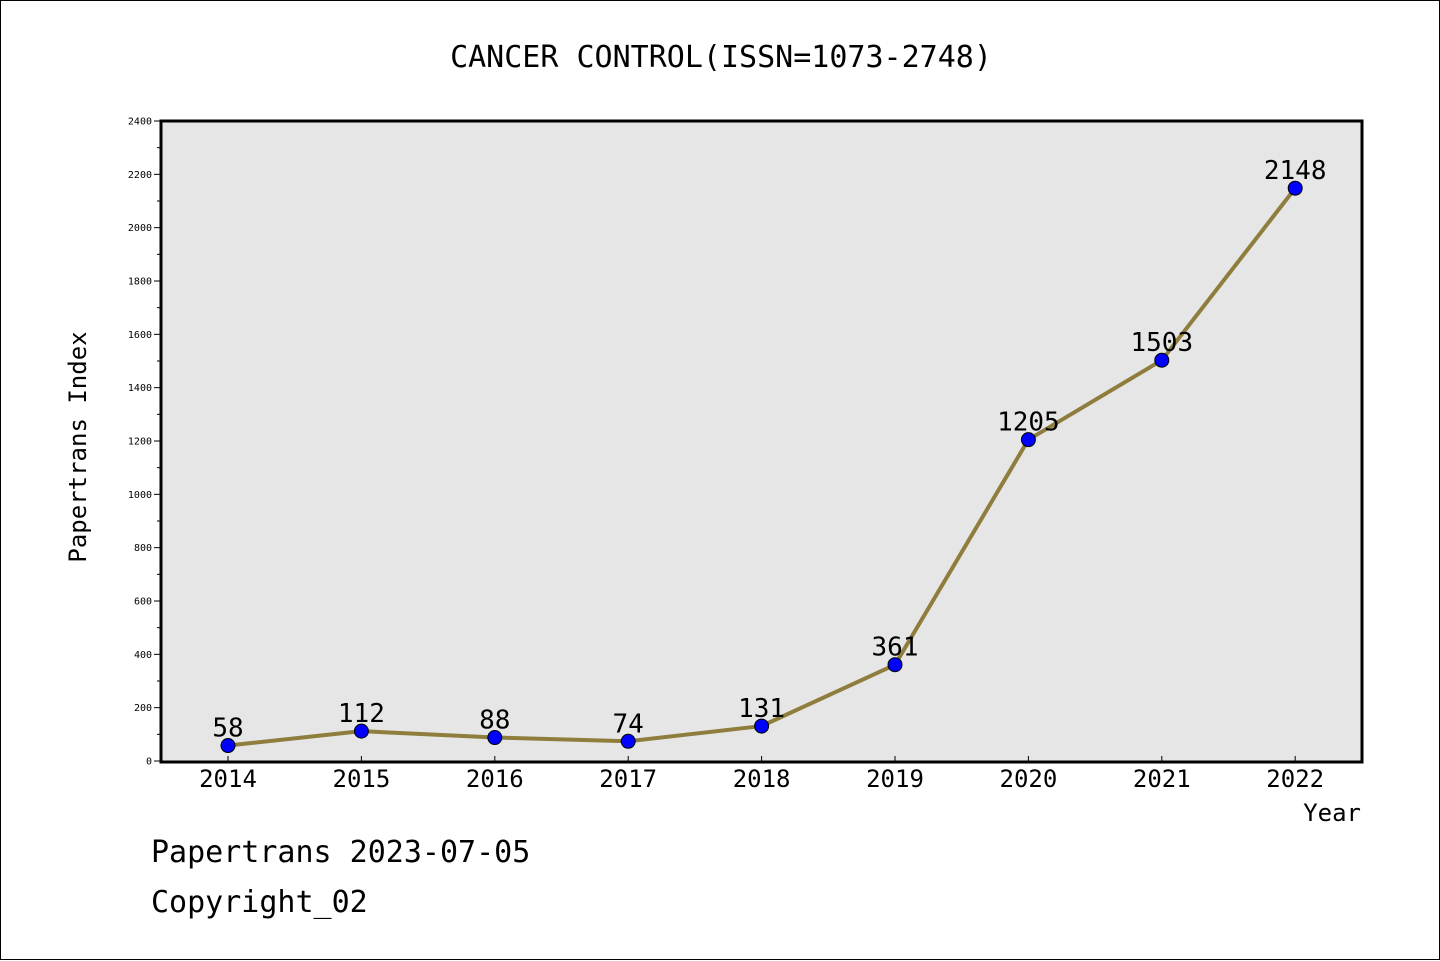 The height and width of the screenshot is (961, 1440). What do you see at coordinates (721, 57) in the screenshot?
I see `chart-title: CANCER CONTROL(ISSN=1073-2748)` at bounding box center [721, 57].